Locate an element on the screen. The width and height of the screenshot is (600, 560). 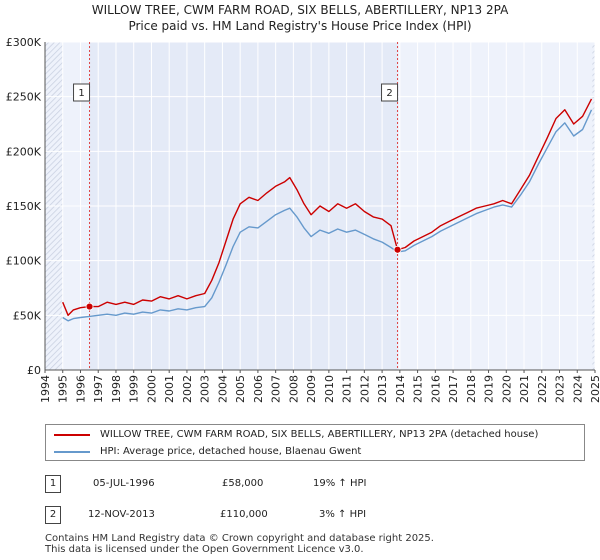
transaction-hpi-change: 19% ↑ HPI is located at coordinates (340, 483).